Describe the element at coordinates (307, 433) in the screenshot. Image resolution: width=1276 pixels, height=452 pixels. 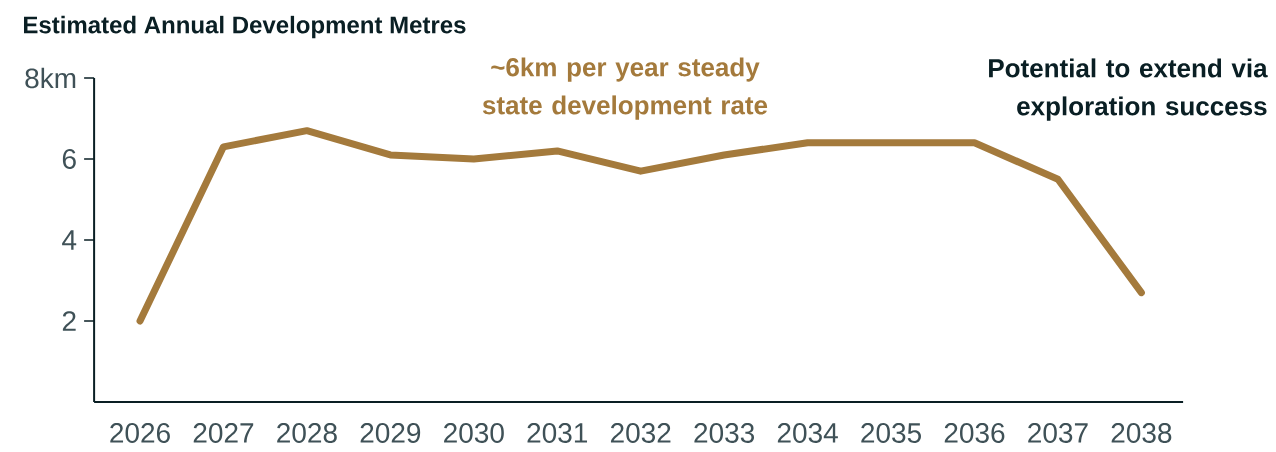
I see `x-tick-label: 2028` at that location.